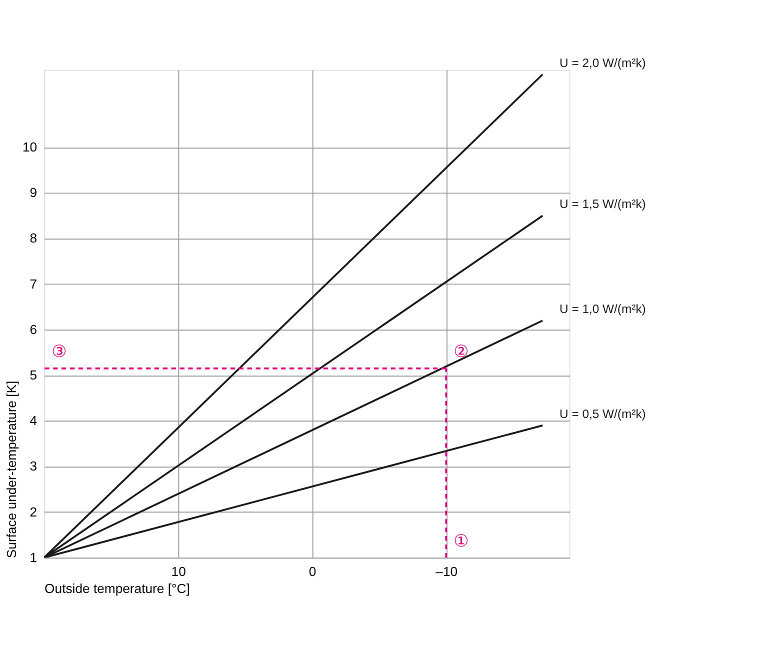 The height and width of the screenshot is (646, 773). I want to click on y-tick-label: 3, so click(34, 466).